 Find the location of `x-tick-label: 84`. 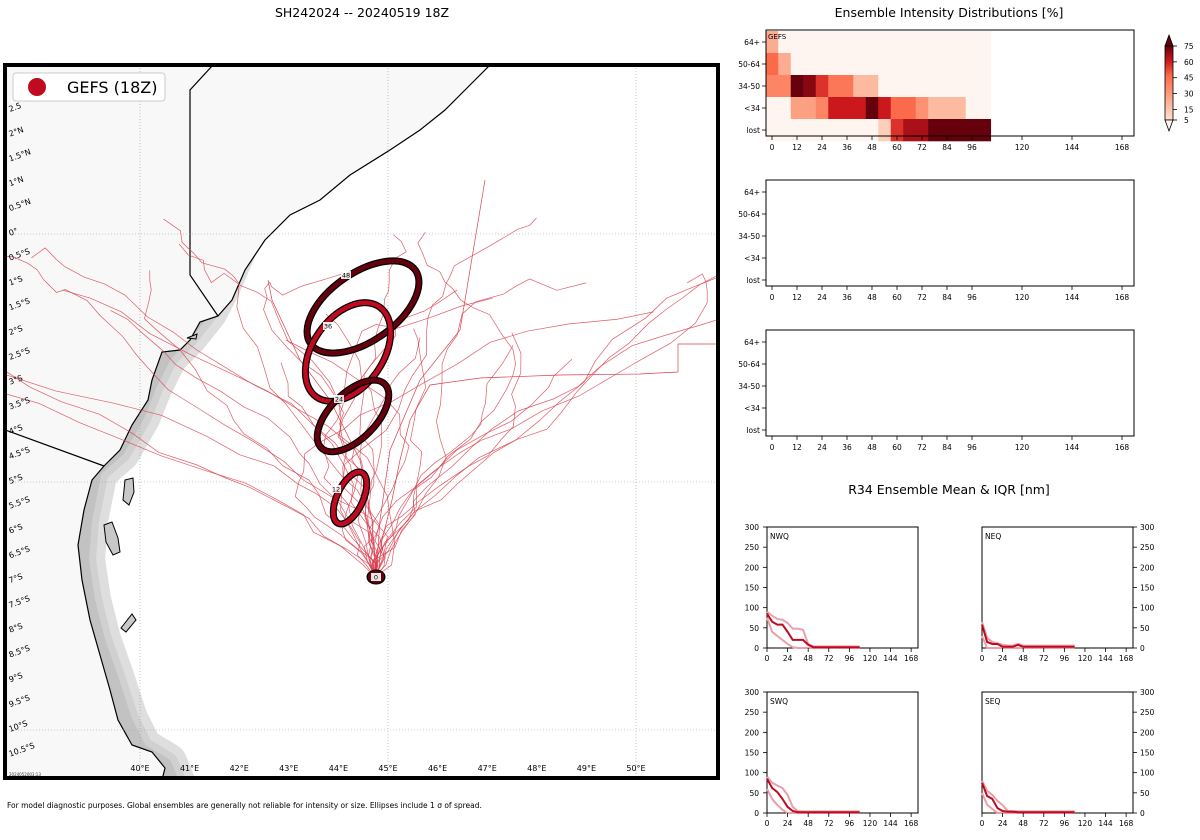

x-tick-label: 84 is located at coordinates (947, 447).